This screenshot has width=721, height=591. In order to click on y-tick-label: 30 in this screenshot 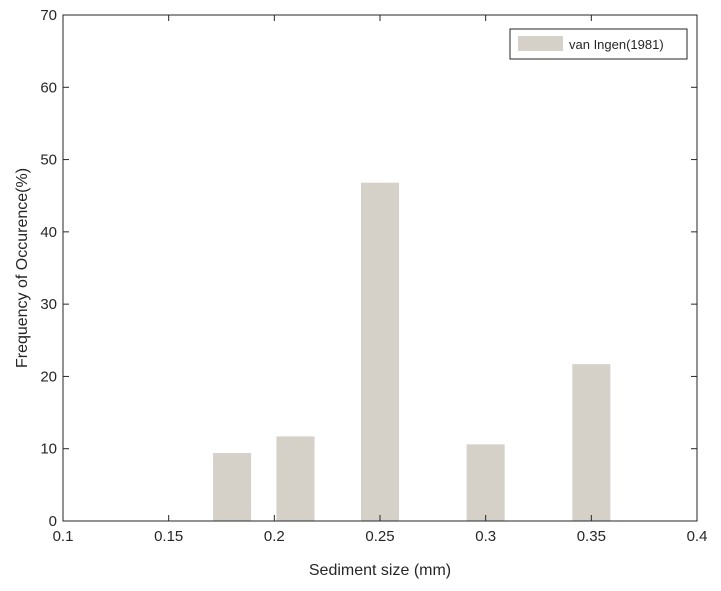, I will do `click(48, 304)`.